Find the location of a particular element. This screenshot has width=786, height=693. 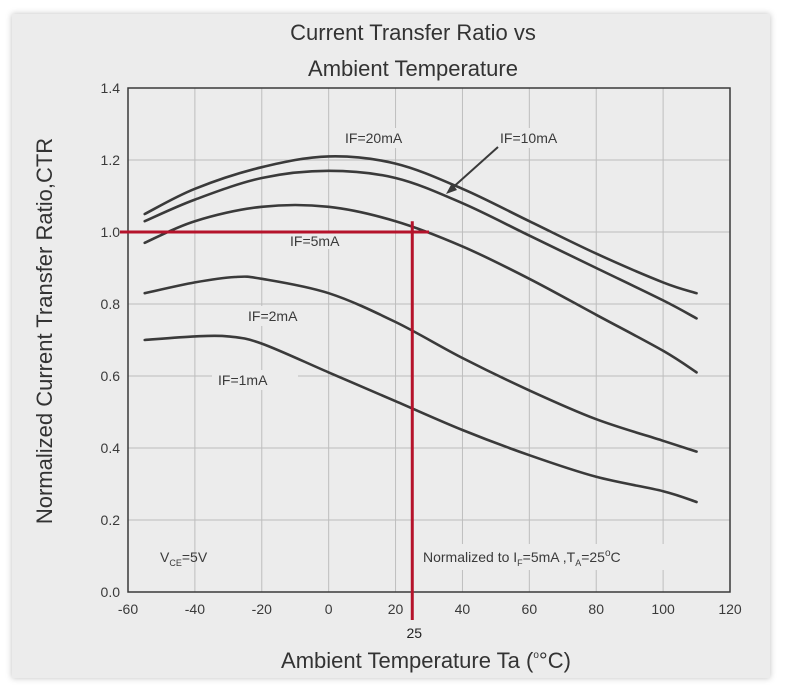

x-tick-label: 0 is located at coordinates (329, 609).